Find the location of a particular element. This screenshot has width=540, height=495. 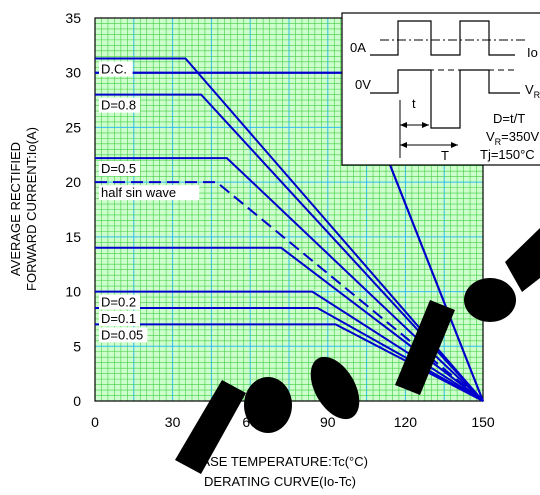

vr-value-subscript: R is located at coordinates (498, 142).